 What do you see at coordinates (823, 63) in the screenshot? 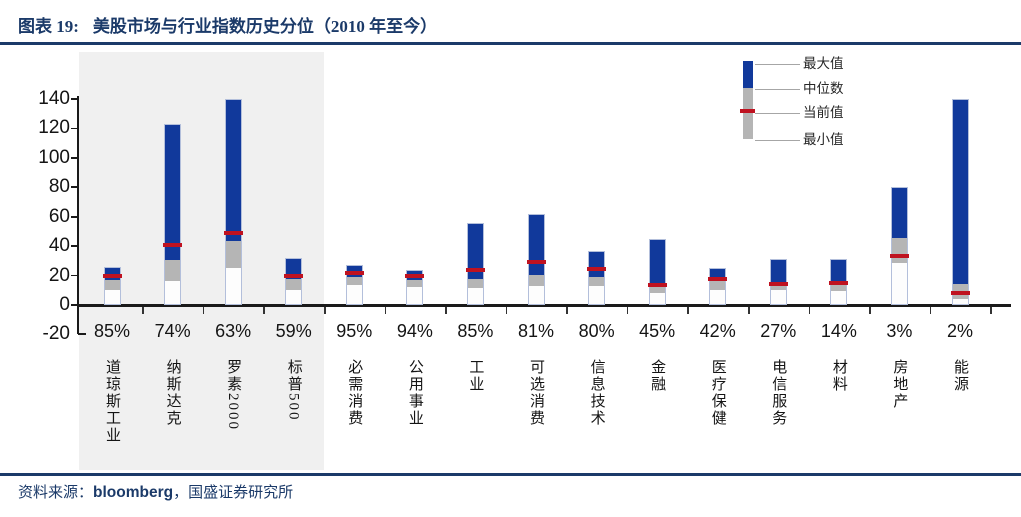
I see `legend-label-max: 最大值` at bounding box center [823, 63].